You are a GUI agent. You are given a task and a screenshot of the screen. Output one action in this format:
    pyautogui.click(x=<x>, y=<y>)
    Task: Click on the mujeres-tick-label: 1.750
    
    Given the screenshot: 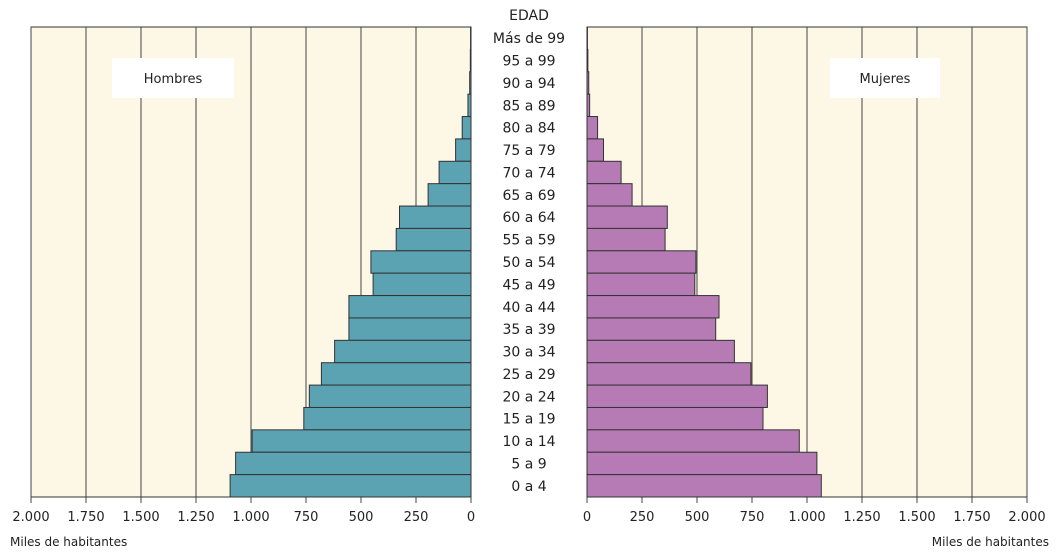 What is the action you would take?
    pyautogui.click(x=971, y=517)
    